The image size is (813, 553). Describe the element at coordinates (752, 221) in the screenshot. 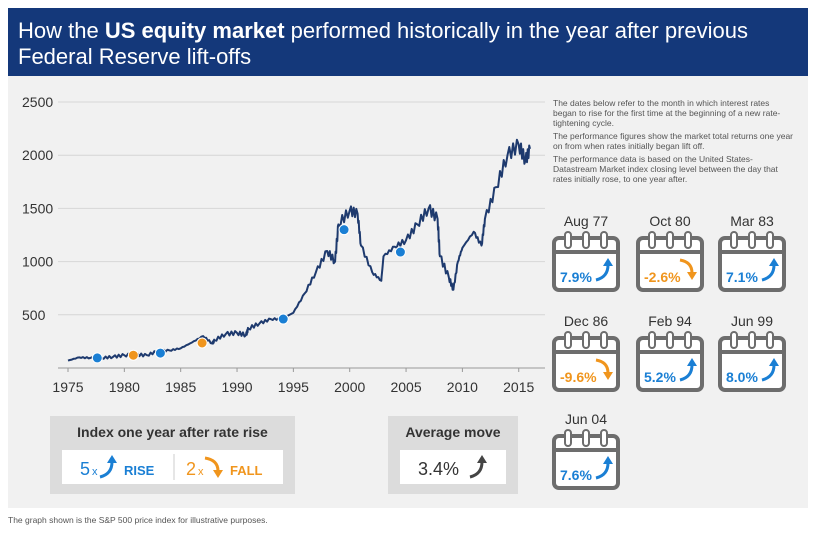

I see `calendar-date: Mar 83` at that location.